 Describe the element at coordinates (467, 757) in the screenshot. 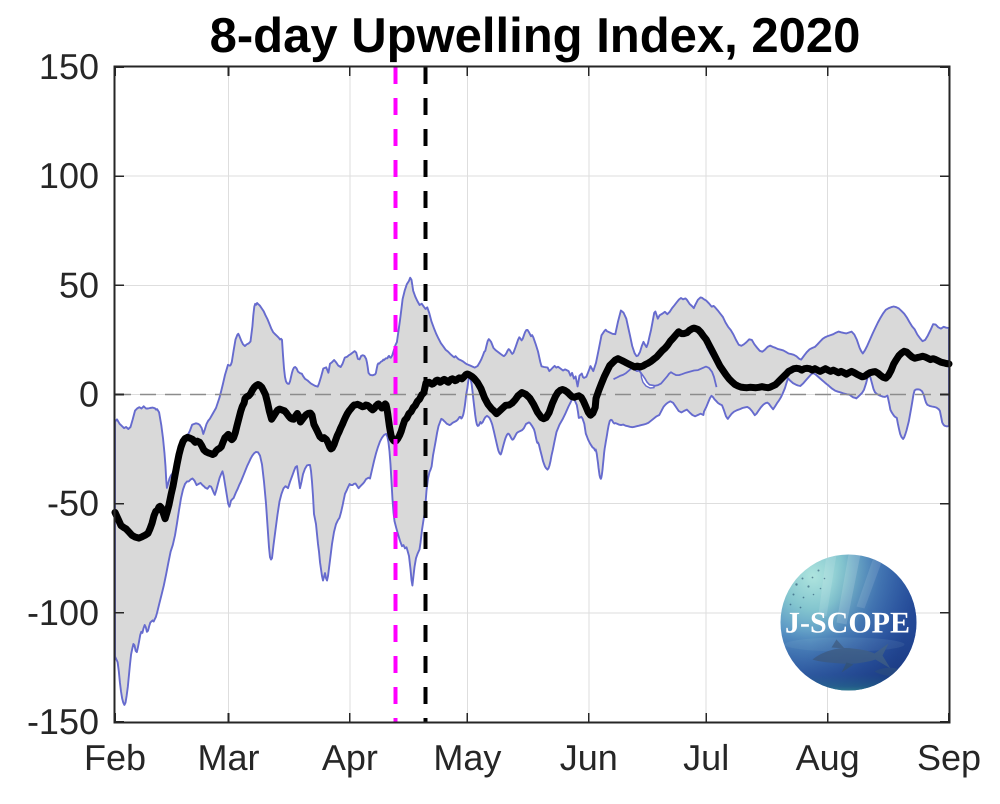

I see `svg-text: May` at that location.